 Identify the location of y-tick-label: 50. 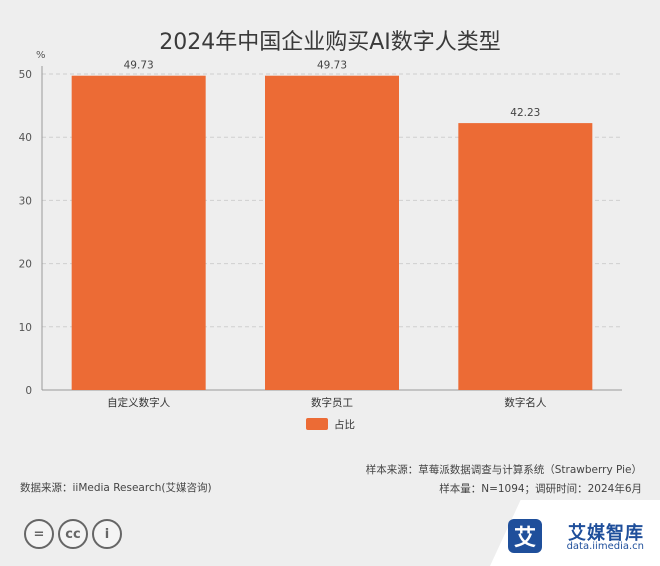
(25, 75).